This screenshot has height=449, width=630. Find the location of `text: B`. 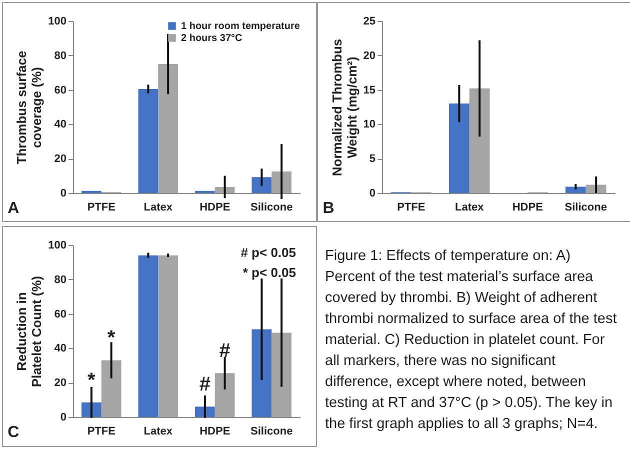

text: B is located at coordinates (328, 208).